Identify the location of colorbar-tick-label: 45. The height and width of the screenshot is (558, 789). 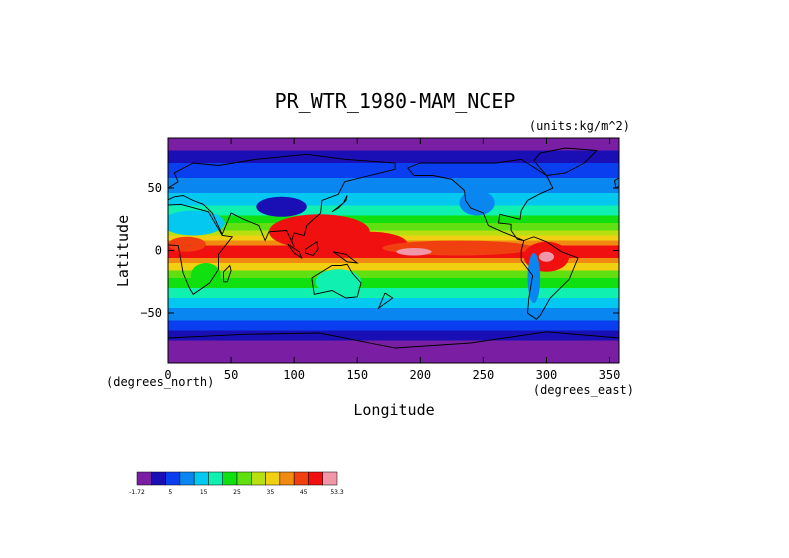
(304, 492).